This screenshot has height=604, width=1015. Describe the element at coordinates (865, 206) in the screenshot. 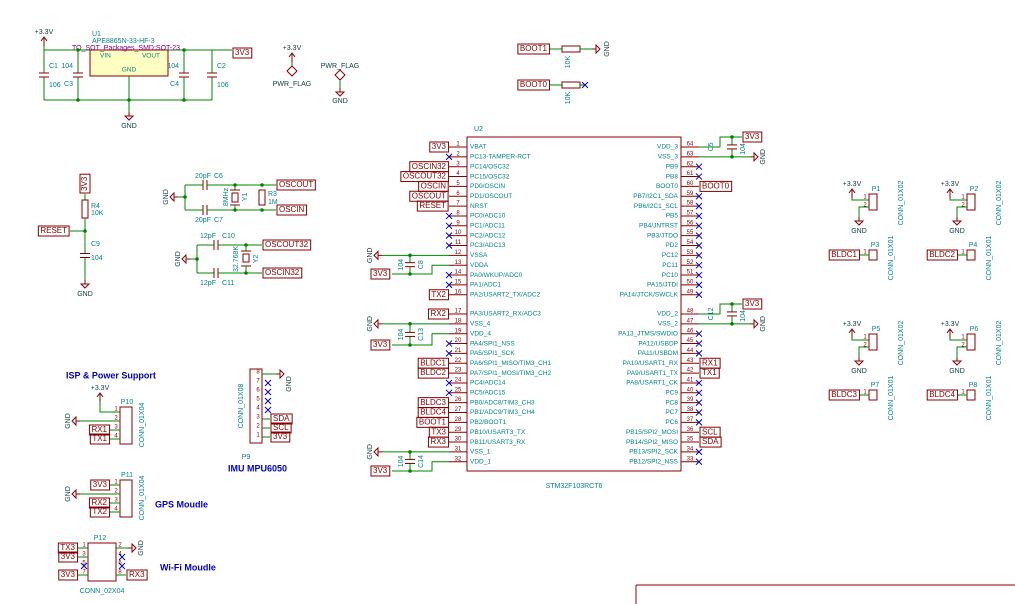

I see `pin-number: 2` at that location.